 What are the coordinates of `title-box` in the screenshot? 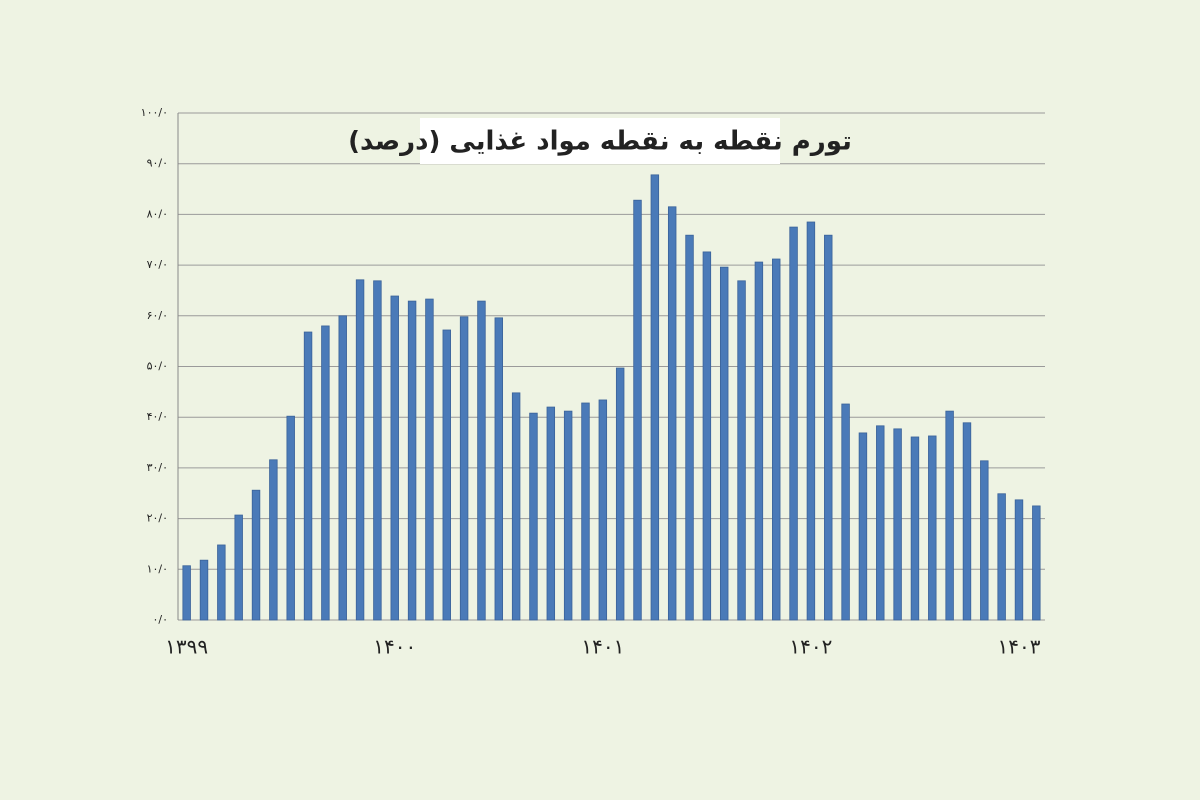 It's located at (600, 141).